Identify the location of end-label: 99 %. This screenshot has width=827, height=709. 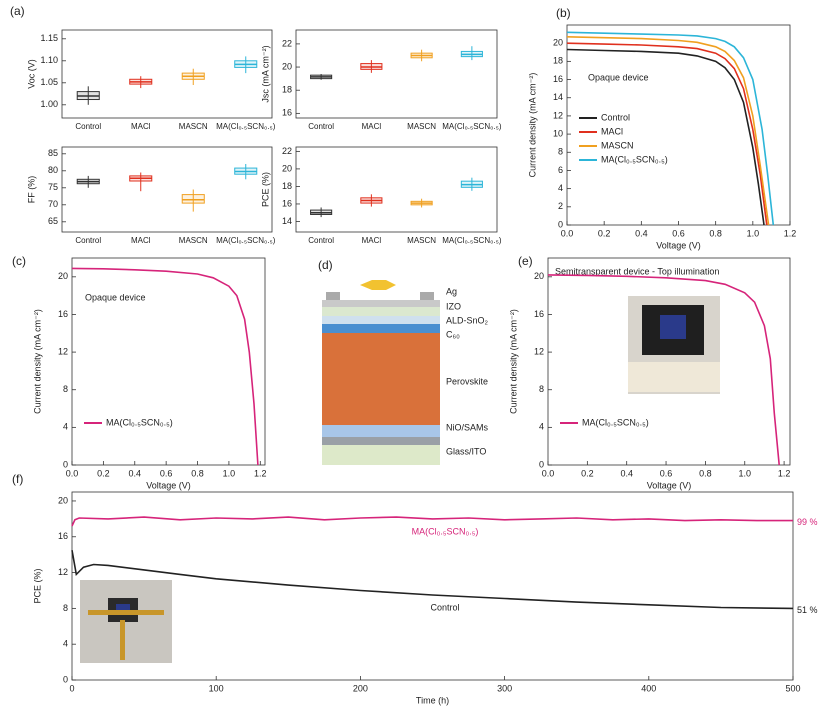
(807, 522).